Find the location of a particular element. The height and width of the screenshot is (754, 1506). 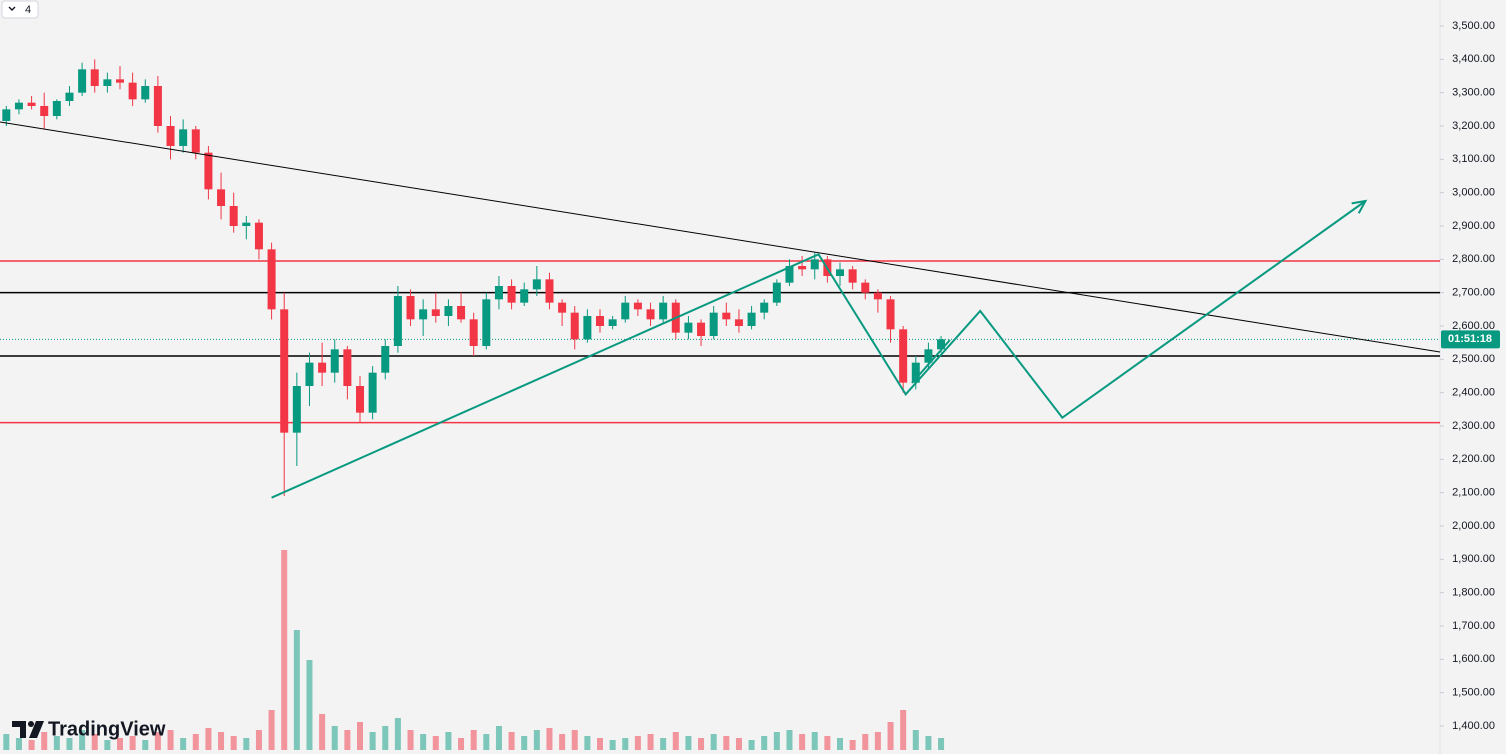

y-tick-label: 3,000.00 is located at coordinates (1473, 193).